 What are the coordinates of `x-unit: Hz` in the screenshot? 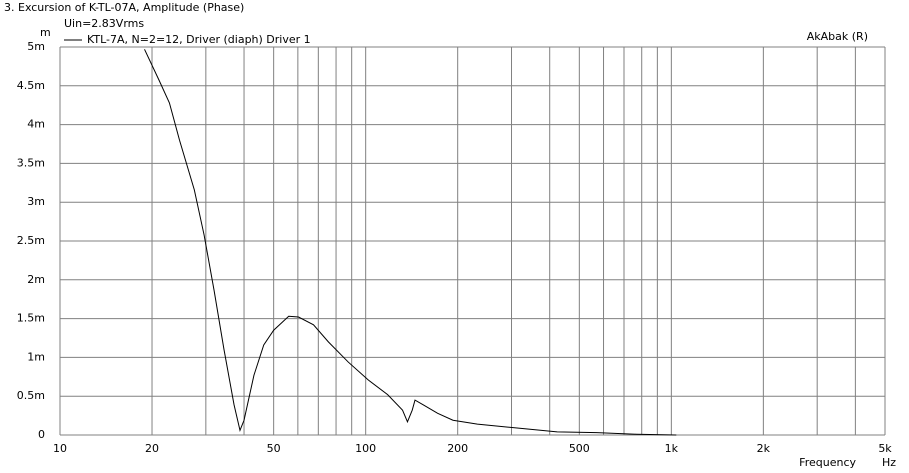 It's located at (889, 462).